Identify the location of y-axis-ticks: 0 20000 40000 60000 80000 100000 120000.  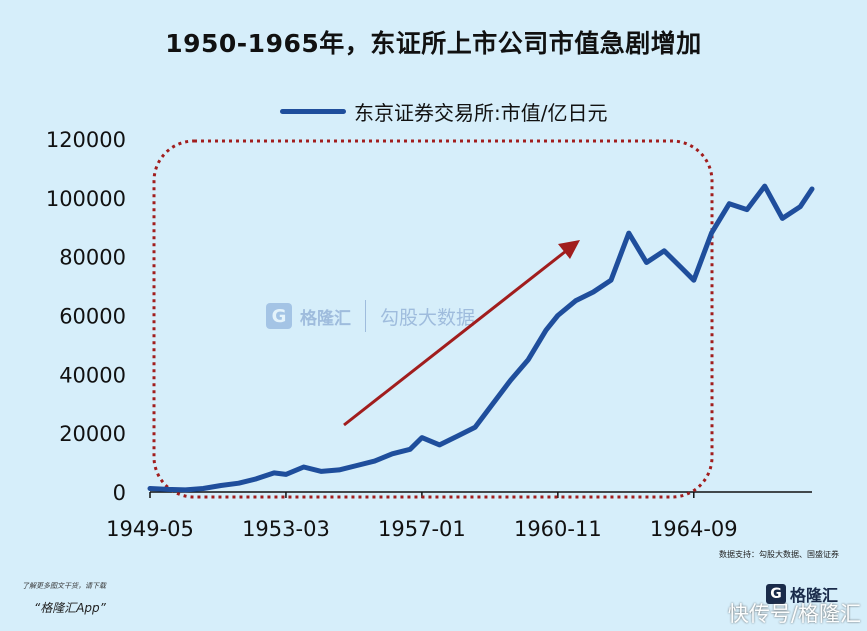
(86, 316).